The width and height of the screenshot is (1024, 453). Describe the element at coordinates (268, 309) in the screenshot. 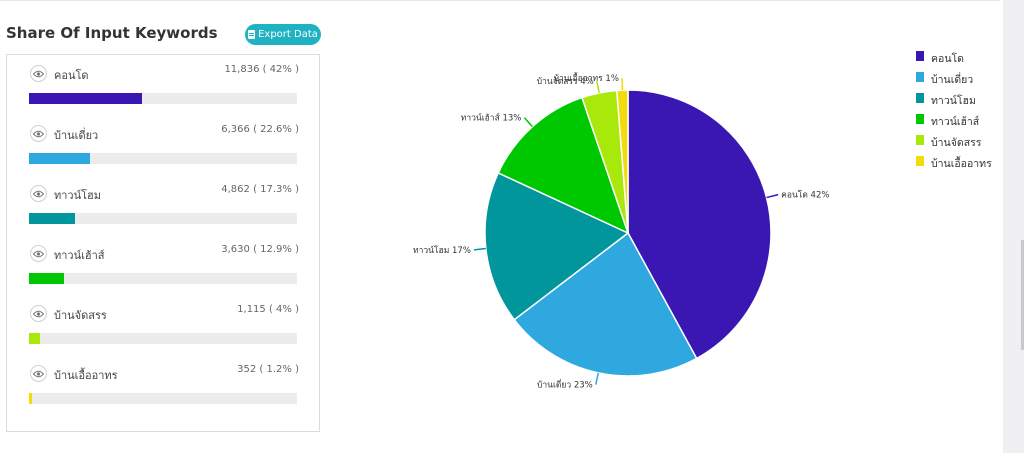

I see `keyword-value: 1,115 ( 4% )` at that location.